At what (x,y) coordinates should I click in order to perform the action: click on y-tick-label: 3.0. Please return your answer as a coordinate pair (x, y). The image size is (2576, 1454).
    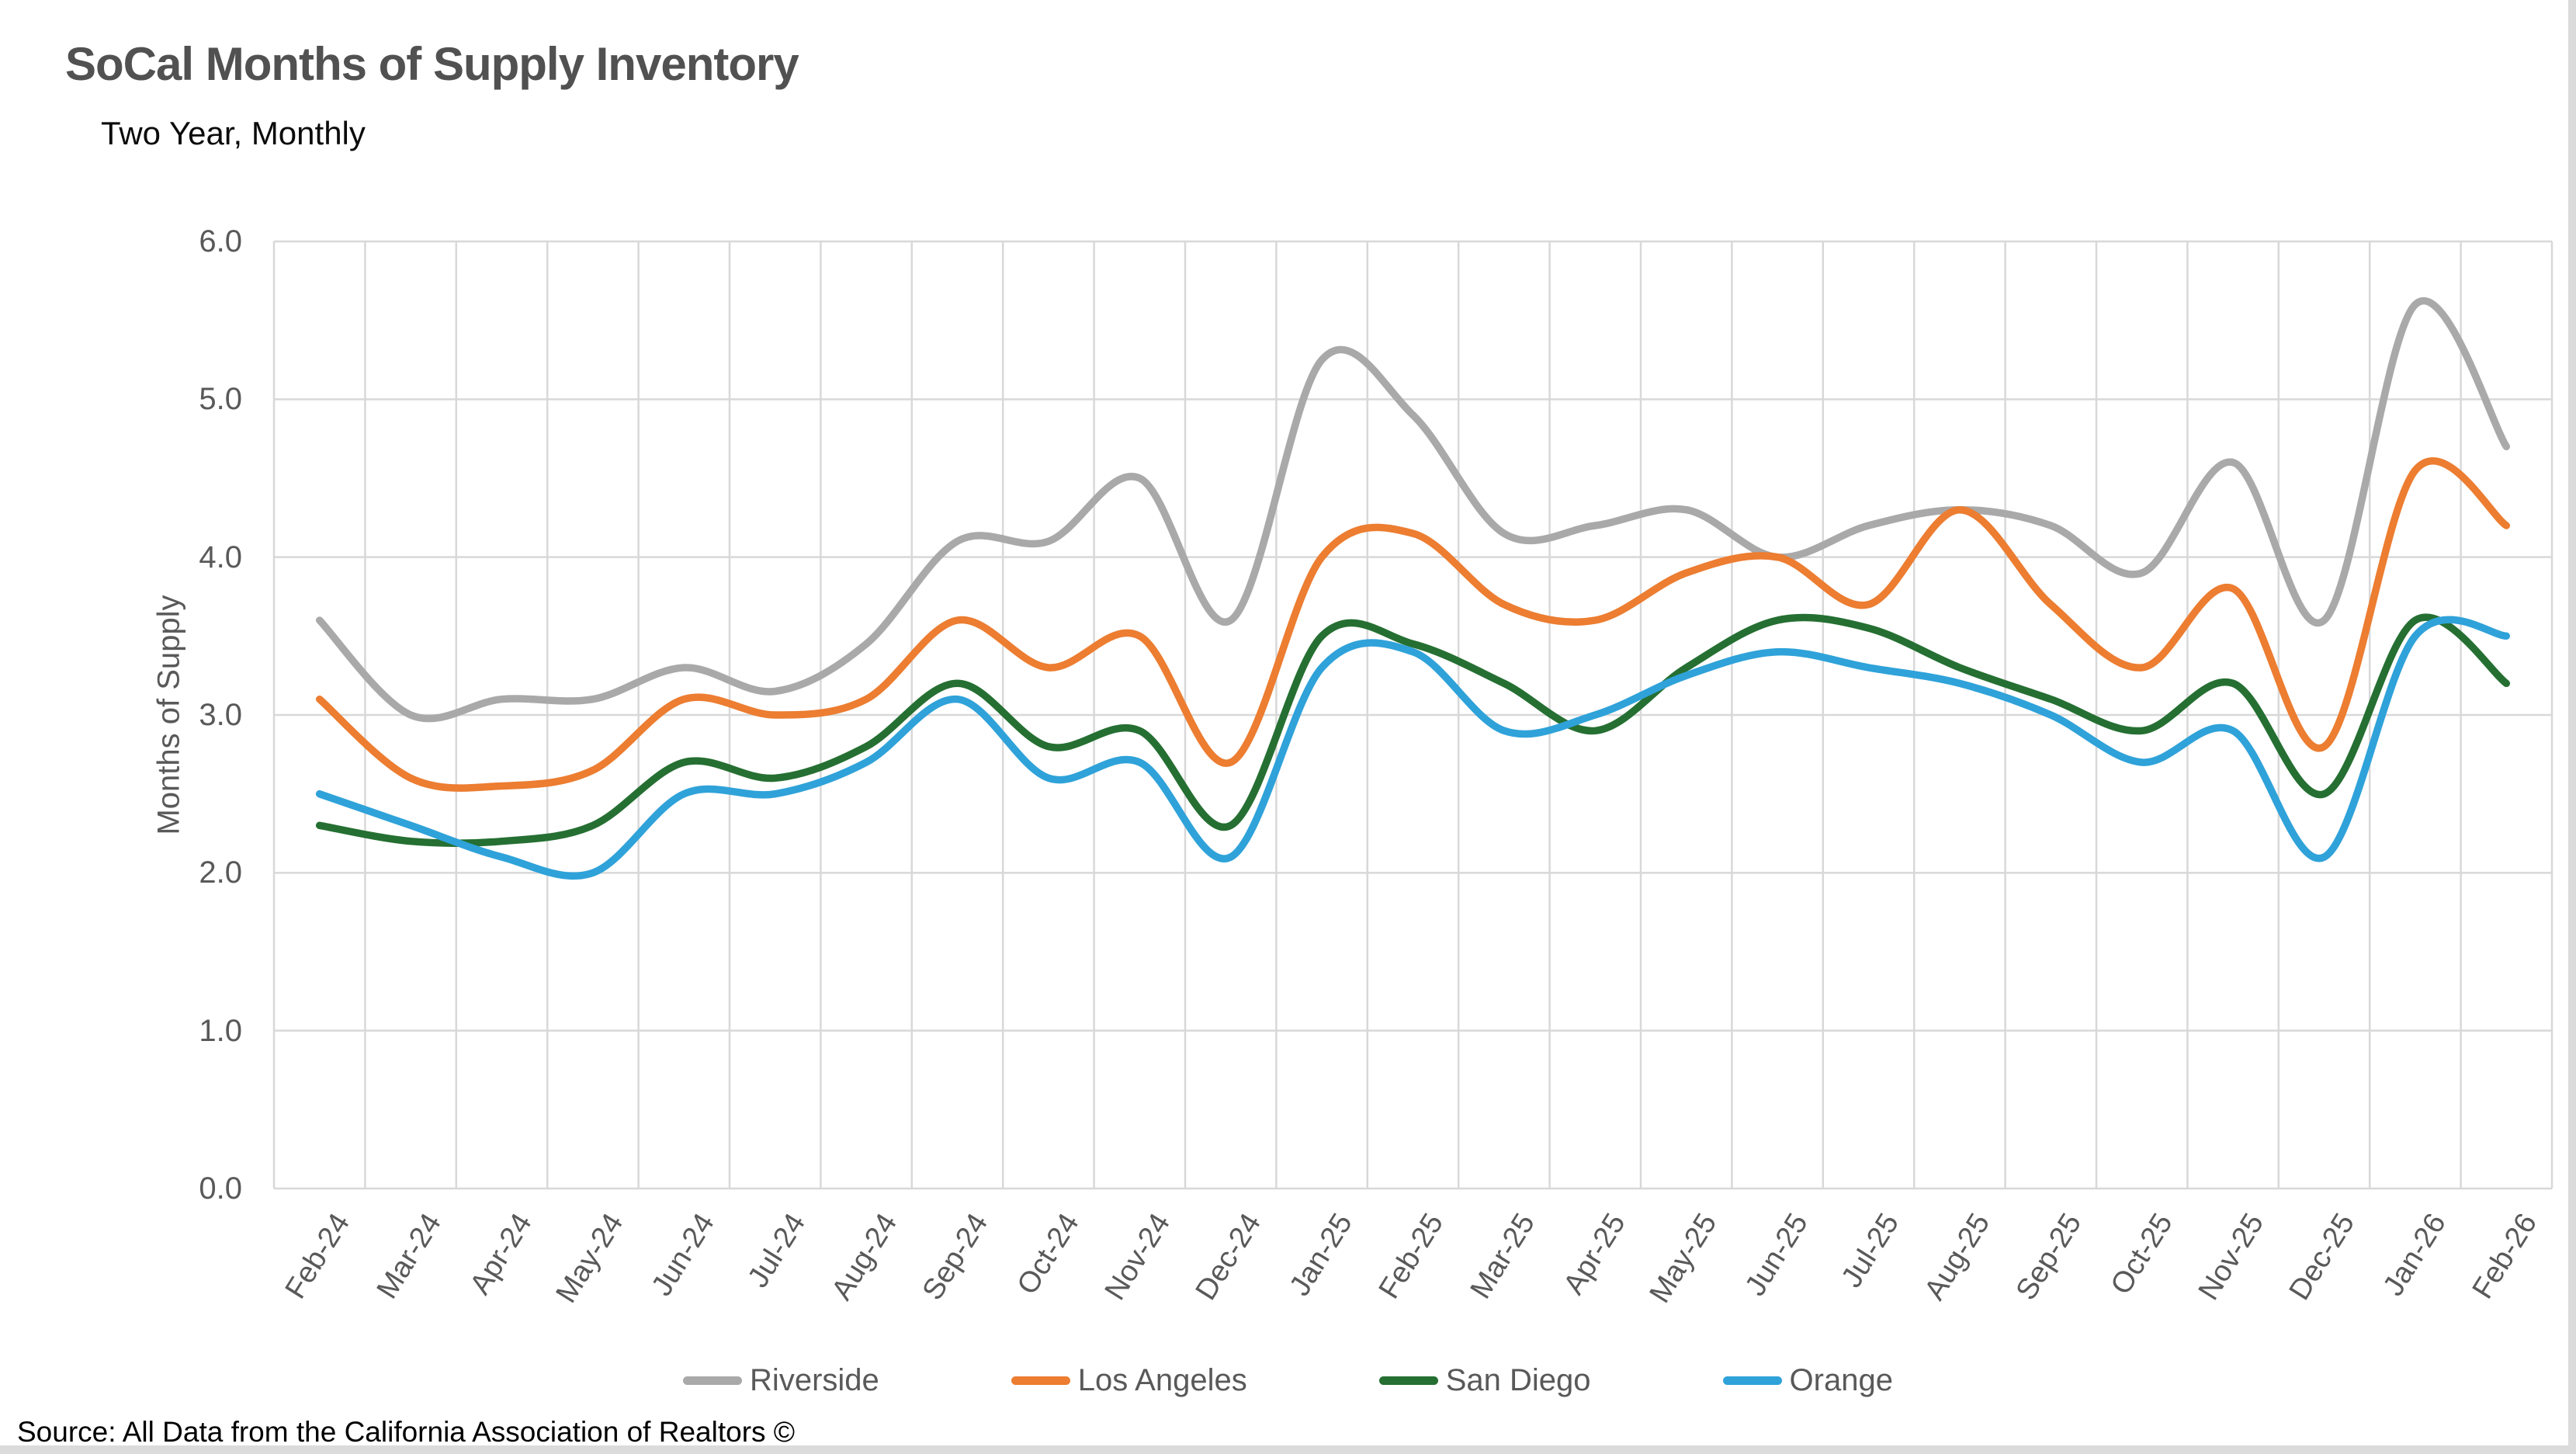
    Looking at the image, I should click on (220, 715).